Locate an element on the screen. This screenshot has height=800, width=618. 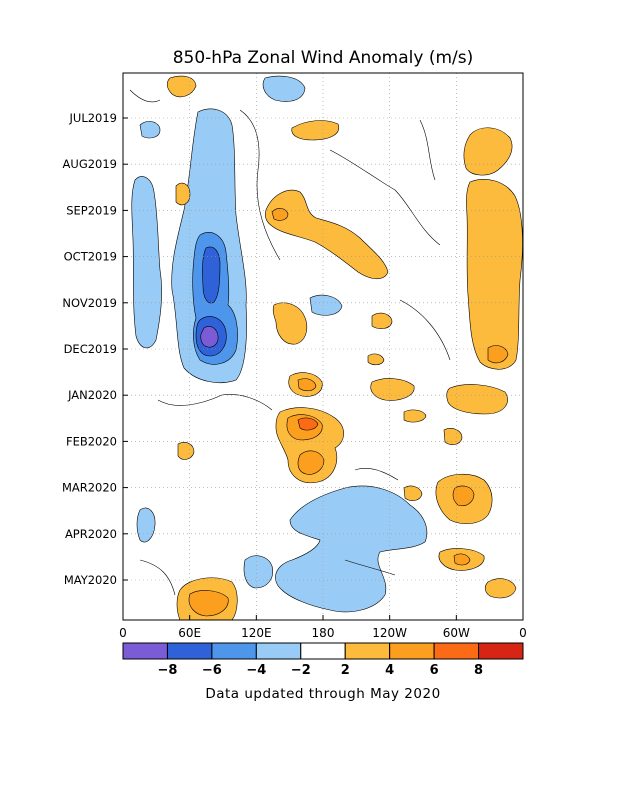
y-tick-label: NOV2019 is located at coordinates (89, 303).